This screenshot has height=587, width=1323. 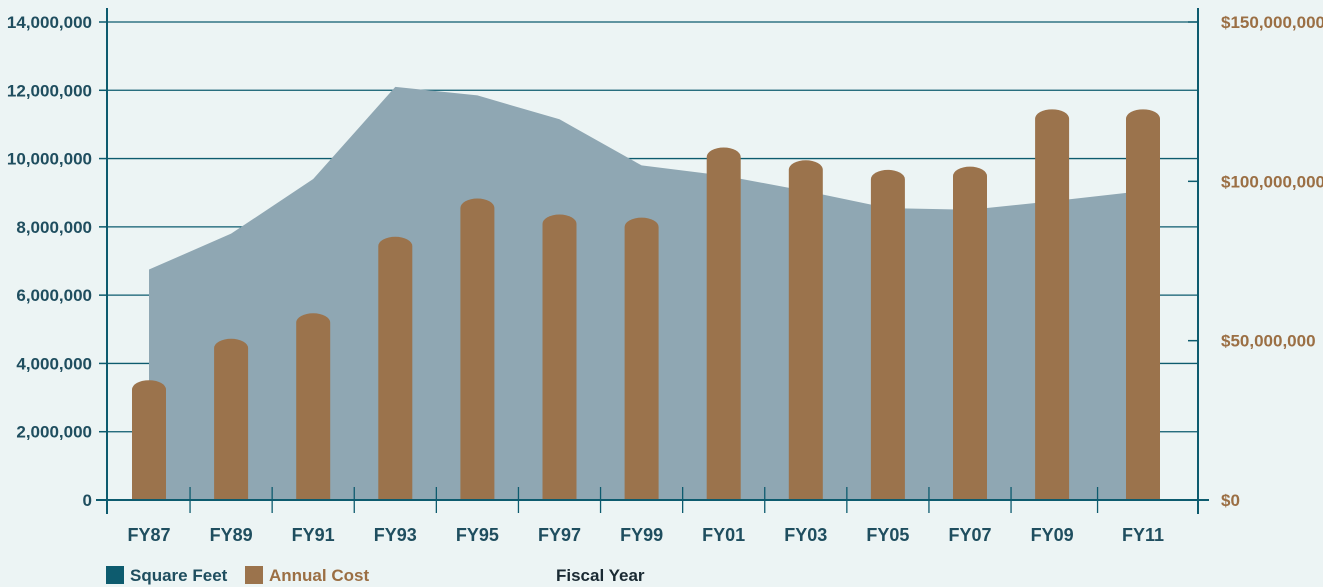 What do you see at coordinates (1230, 500) in the screenshot?
I see `right-tick-label-0: $0` at bounding box center [1230, 500].